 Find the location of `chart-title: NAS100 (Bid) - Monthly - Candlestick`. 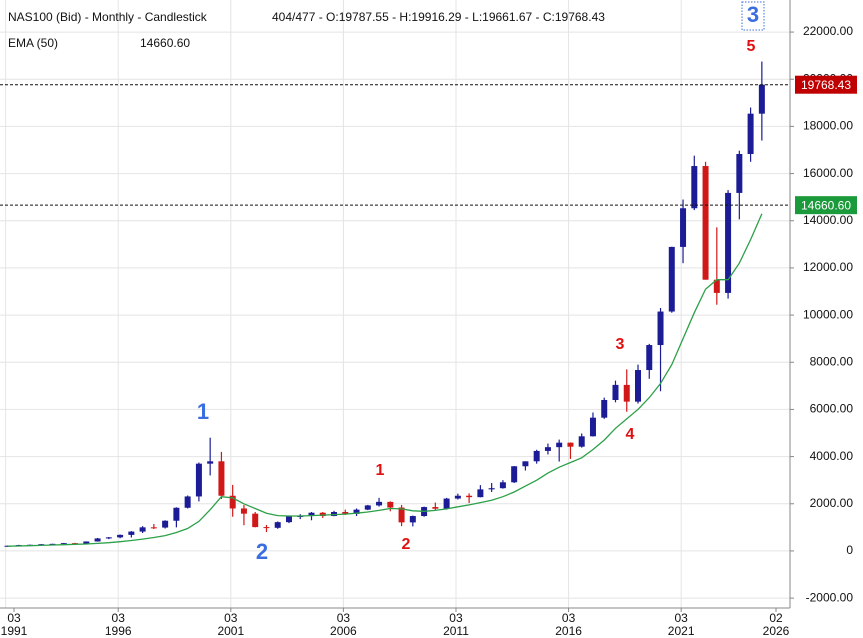

chart-title: NAS100 (Bid) - Monthly - Candlestick is located at coordinates (108, 17).